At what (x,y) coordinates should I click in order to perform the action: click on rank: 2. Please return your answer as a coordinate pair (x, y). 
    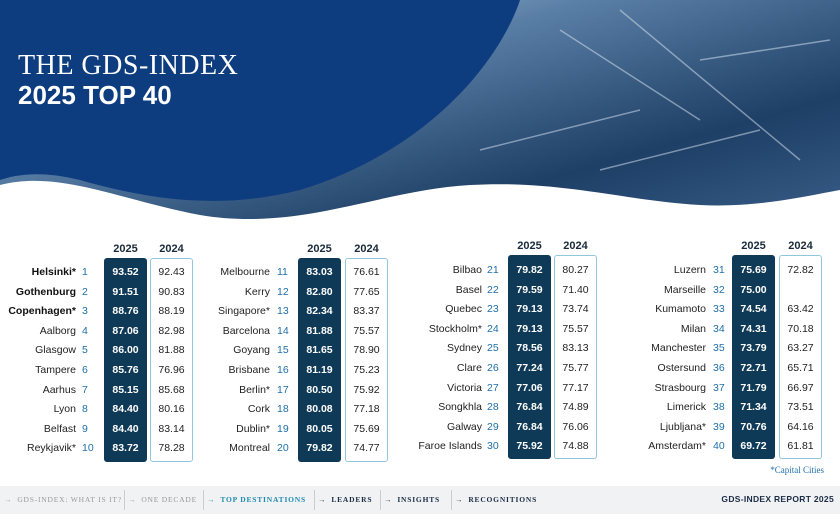
    Looking at the image, I should click on (85, 291).